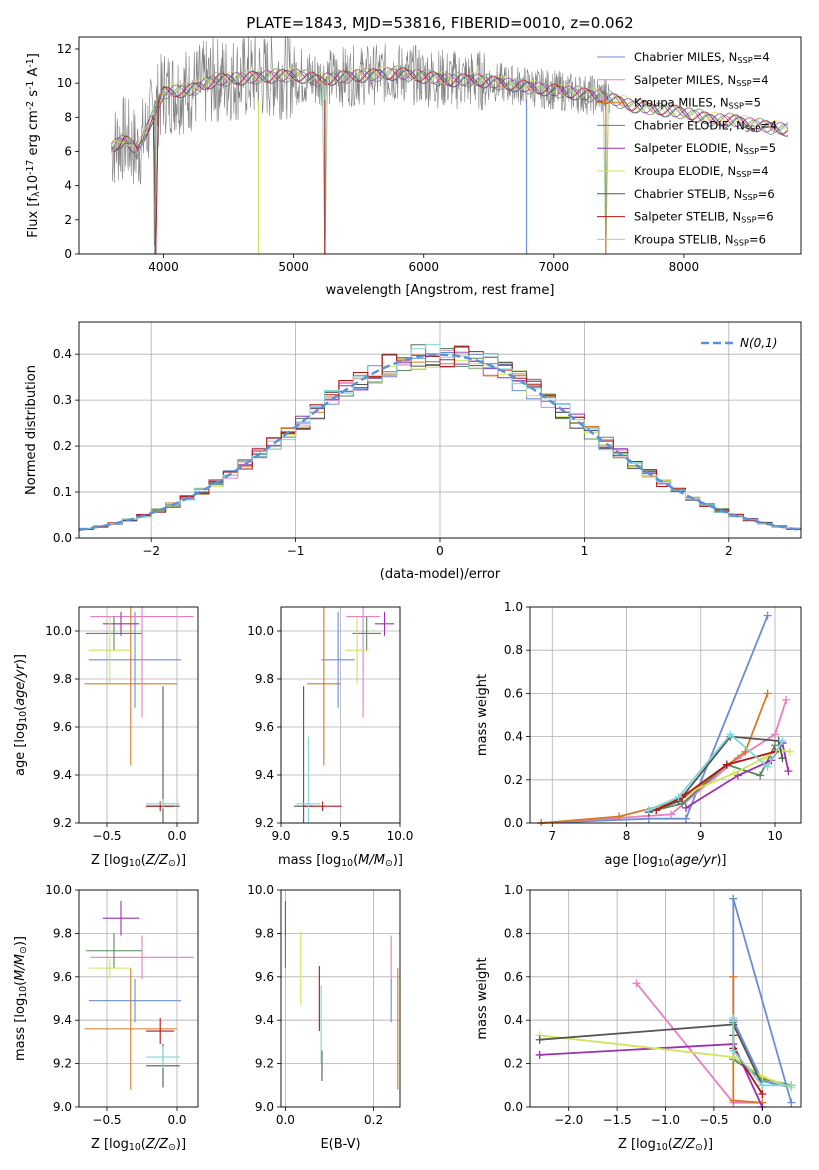 This screenshot has height=1170, width=819. What do you see at coordinates (68, 254) in the screenshot?
I see `y-tick-label: 0` at bounding box center [68, 254].